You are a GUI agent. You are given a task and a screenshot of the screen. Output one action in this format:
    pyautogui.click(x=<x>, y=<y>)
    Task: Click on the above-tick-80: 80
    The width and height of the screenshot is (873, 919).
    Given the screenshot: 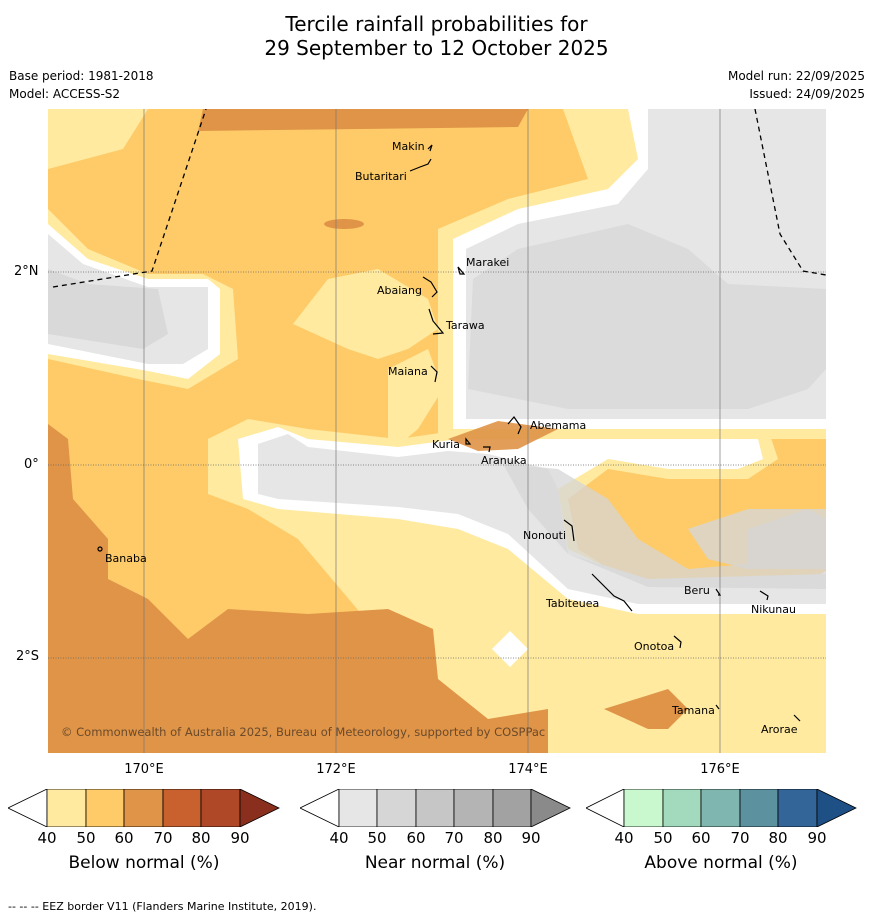 What is the action you would take?
    pyautogui.click(x=778, y=838)
    